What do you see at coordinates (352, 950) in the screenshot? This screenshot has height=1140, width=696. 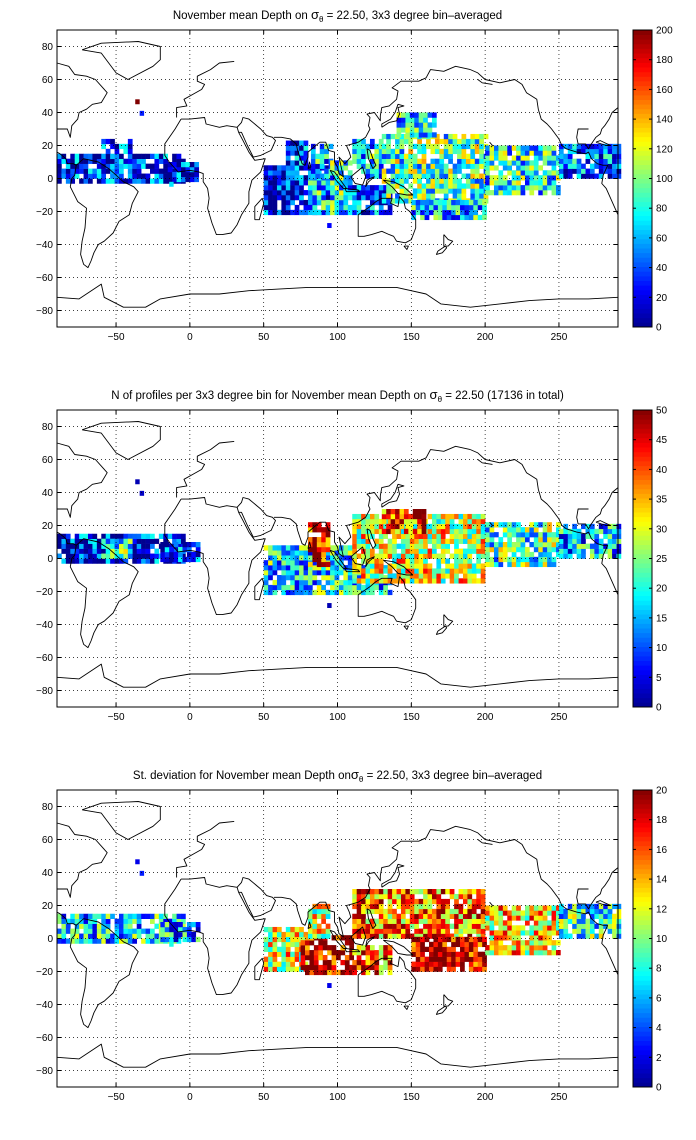 I see `coastline-java` at bounding box center [352, 950].